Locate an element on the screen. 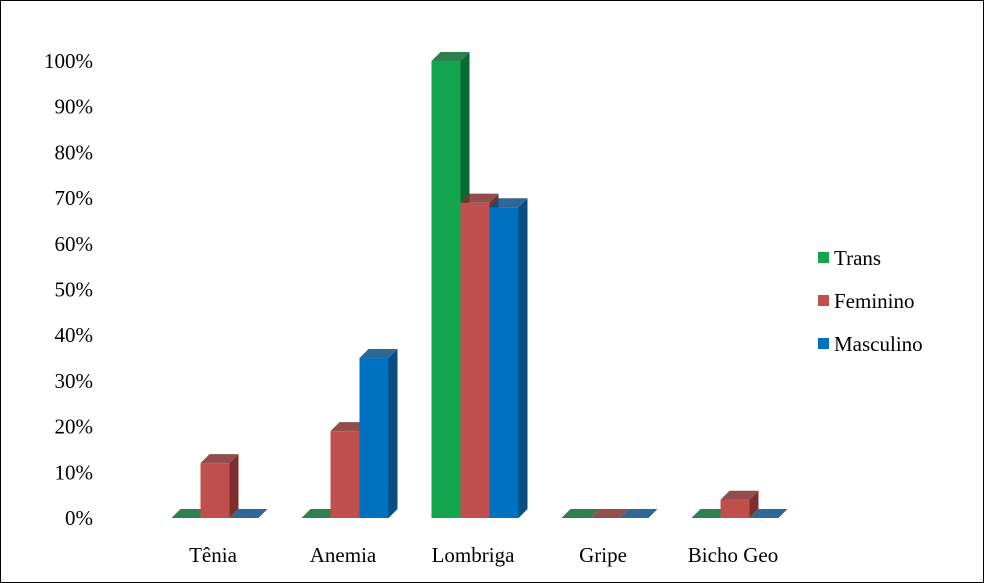 This screenshot has width=984, height=583. y-axis: 0% 10% 20% 30% 40% 50% 60% 70% 80% 90% 100% is located at coordinates (68, 289).